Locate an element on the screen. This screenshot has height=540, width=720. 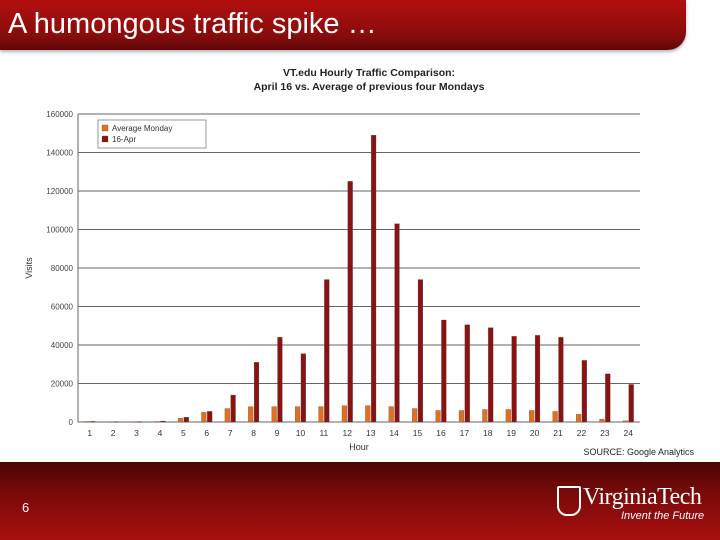
x-tick-label: 9 is located at coordinates (277, 433).